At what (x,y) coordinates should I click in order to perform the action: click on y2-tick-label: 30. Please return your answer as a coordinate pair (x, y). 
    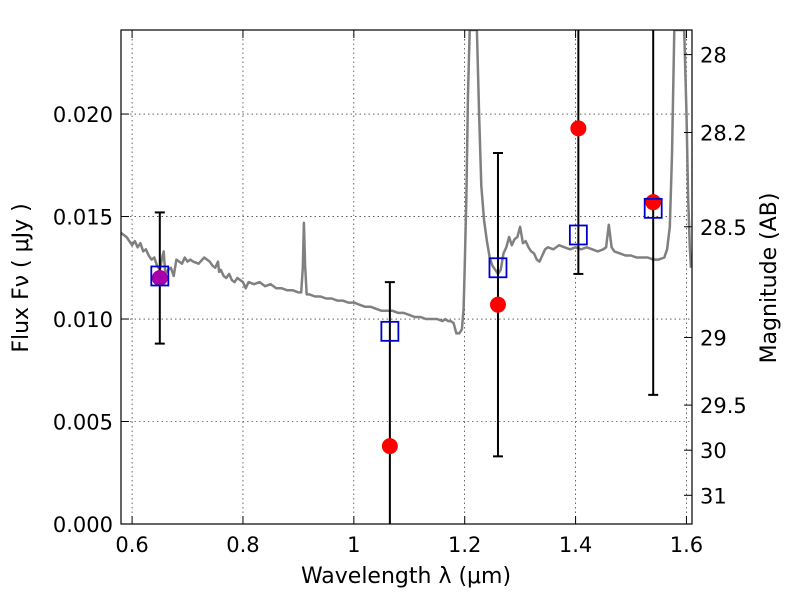
    Looking at the image, I should click on (713, 451).